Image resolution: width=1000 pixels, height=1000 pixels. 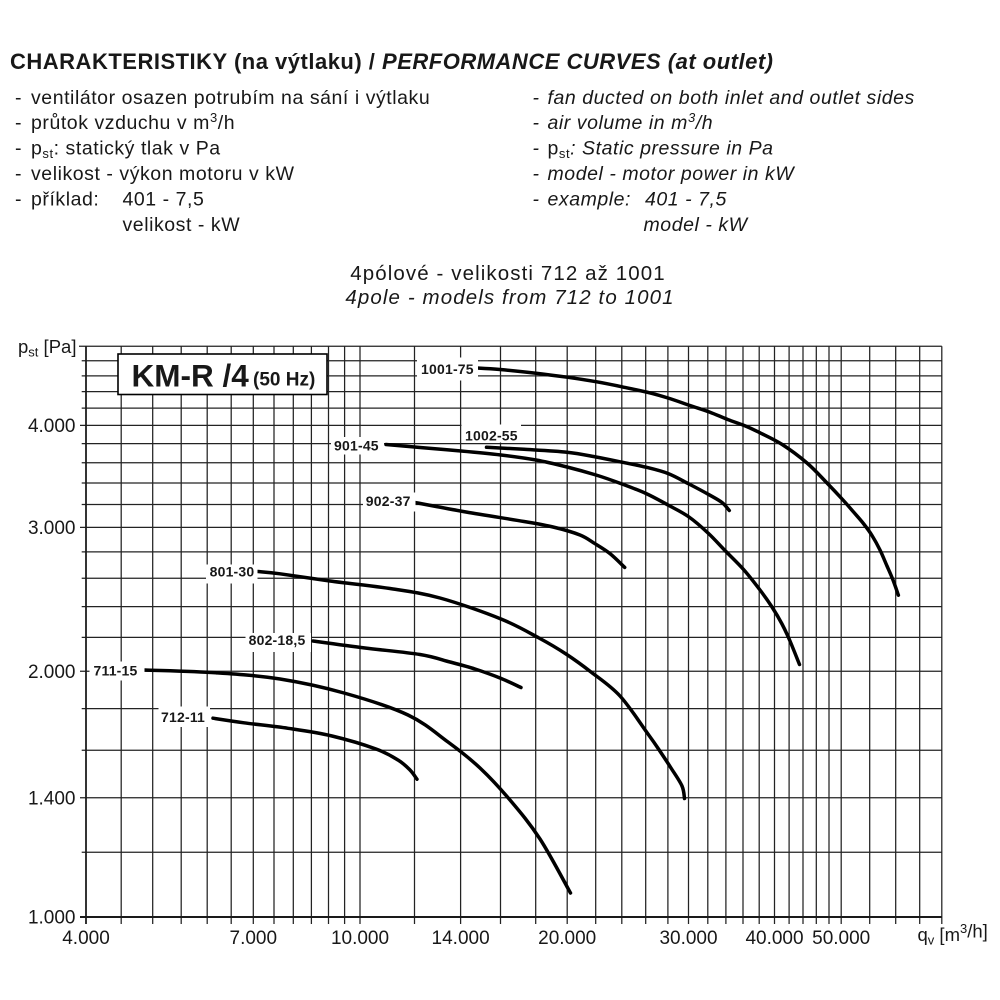 I want to click on svg-text: pst: Static pressure in Pa, so click(x=661, y=150).